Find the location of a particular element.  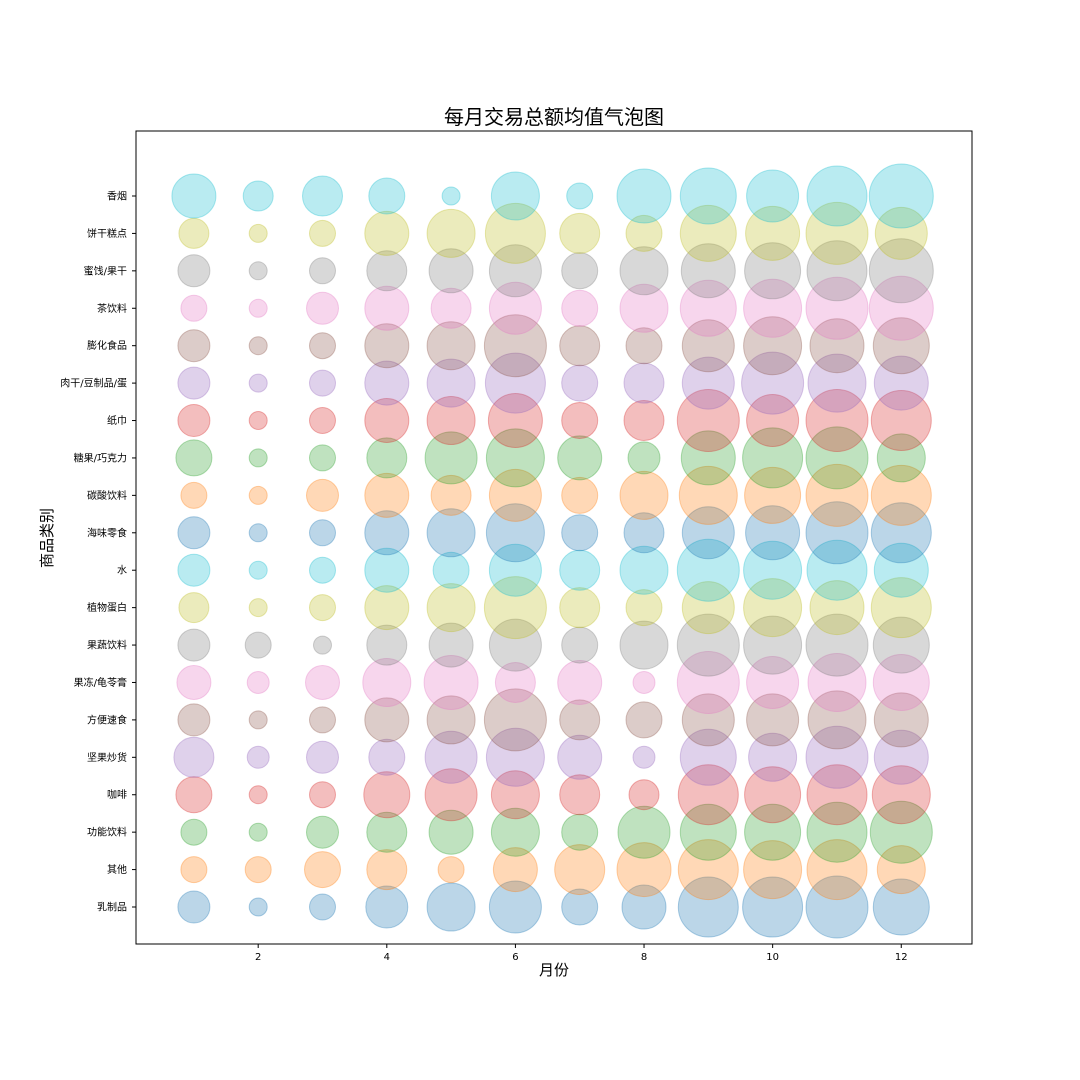

y-category-label: 蜜饯/果干 is located at coordinates (105, 270).